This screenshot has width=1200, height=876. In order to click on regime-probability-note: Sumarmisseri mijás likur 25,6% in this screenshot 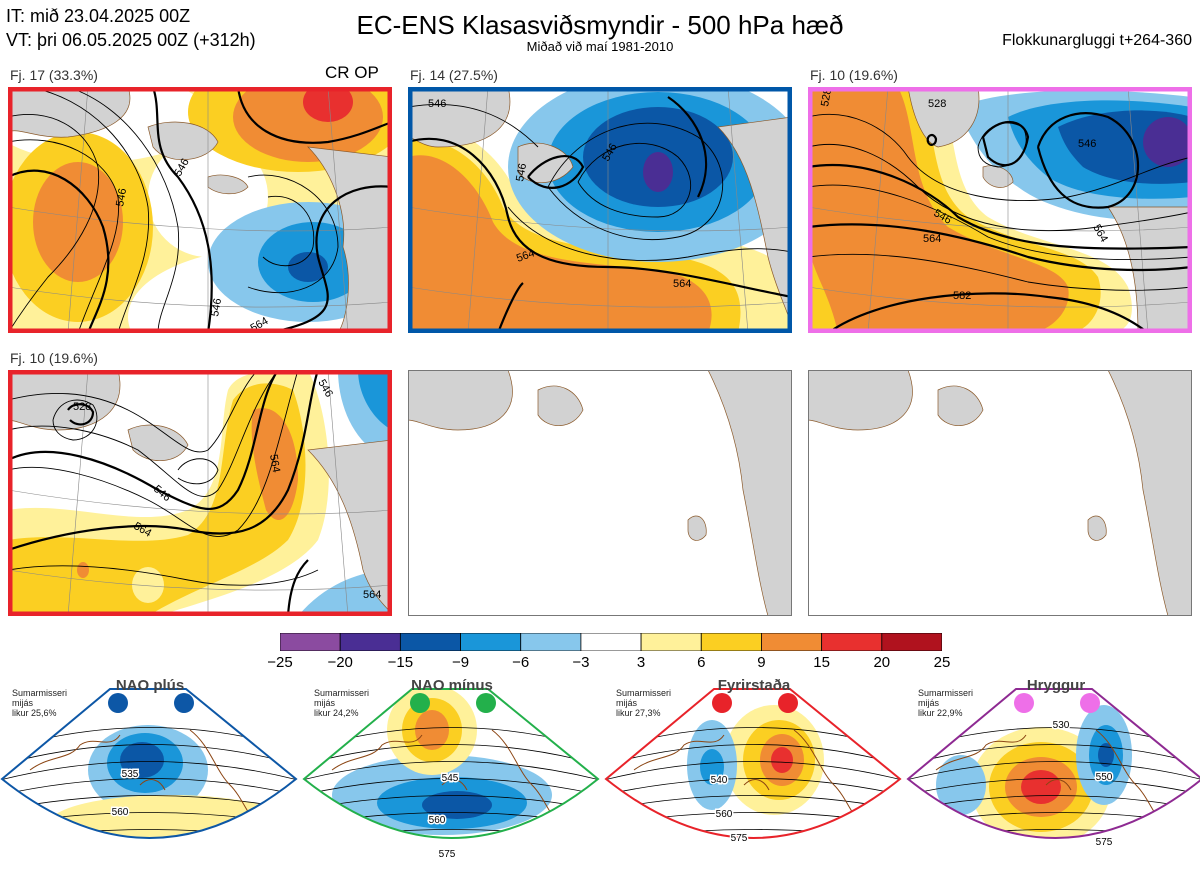, I will do `click(39, 703)`.